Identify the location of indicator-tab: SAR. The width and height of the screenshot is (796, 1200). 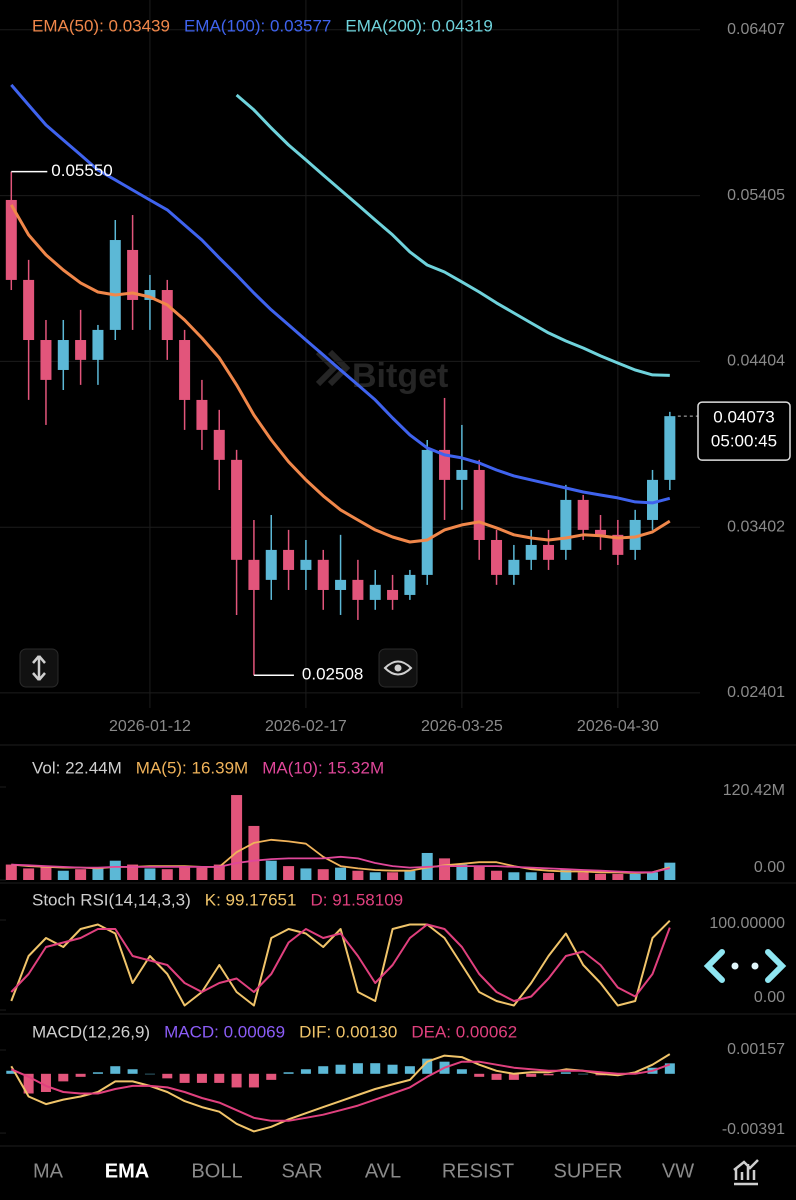
(301, 1171).